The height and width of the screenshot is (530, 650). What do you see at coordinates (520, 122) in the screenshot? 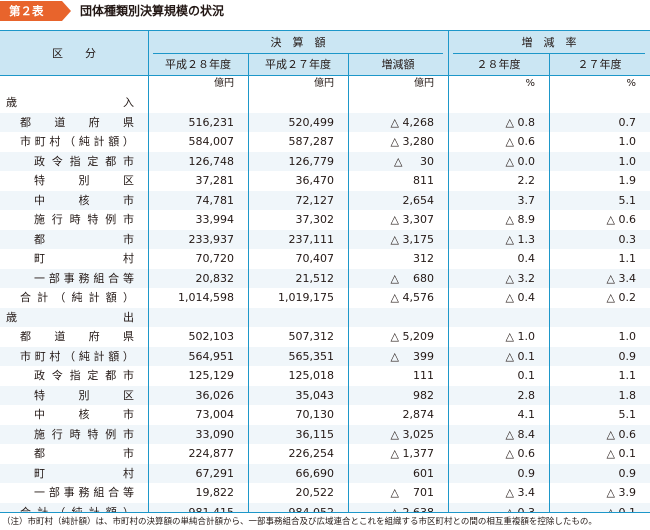
I see `cell-rate-28: △ 0.8` at bounding box center [520, 122].